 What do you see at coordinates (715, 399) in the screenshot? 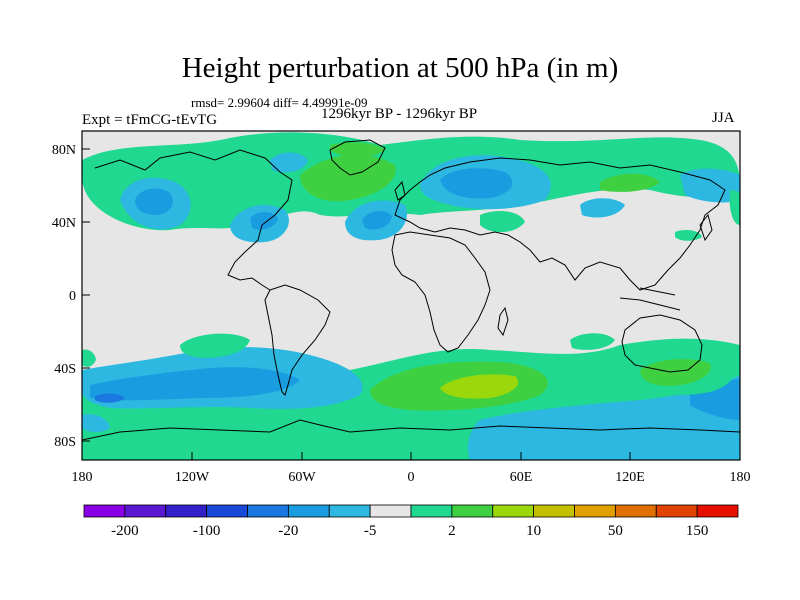
I see `contour-southern-ocean-low-core` at bounding box center [715, 399].